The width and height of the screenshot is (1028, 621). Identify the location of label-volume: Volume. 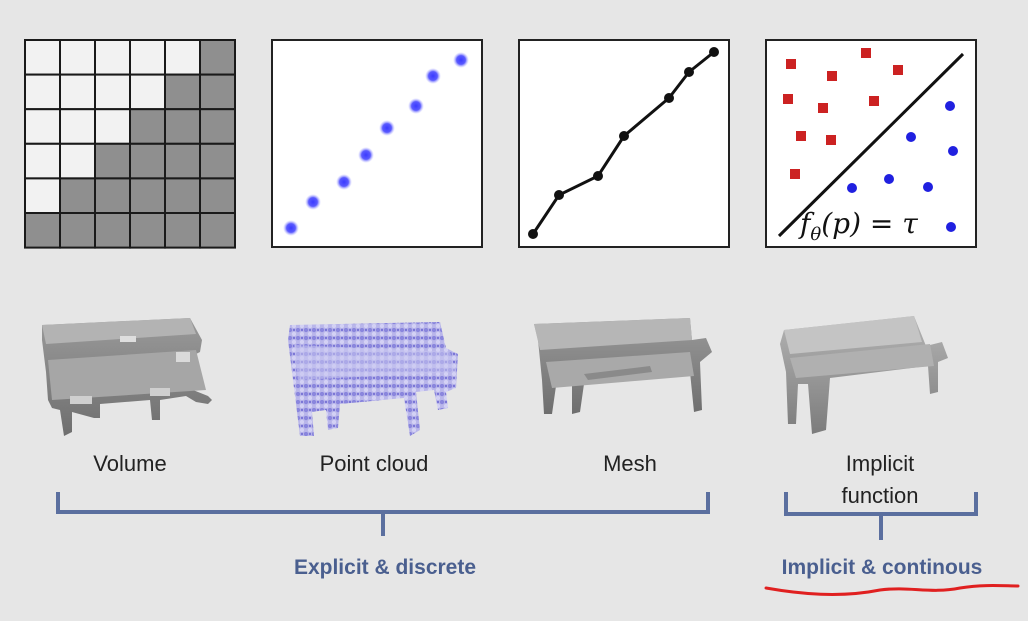
(130, 463).